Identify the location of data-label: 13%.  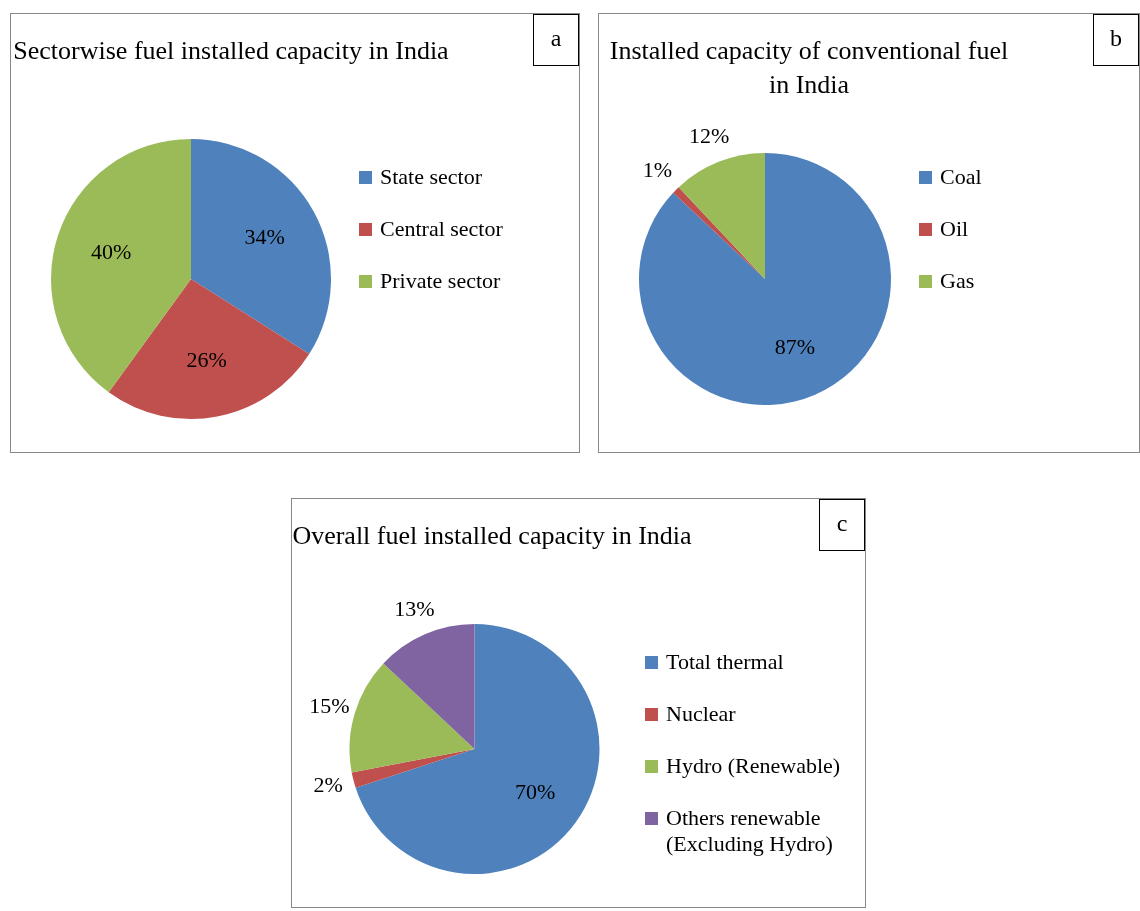
(414, 609).